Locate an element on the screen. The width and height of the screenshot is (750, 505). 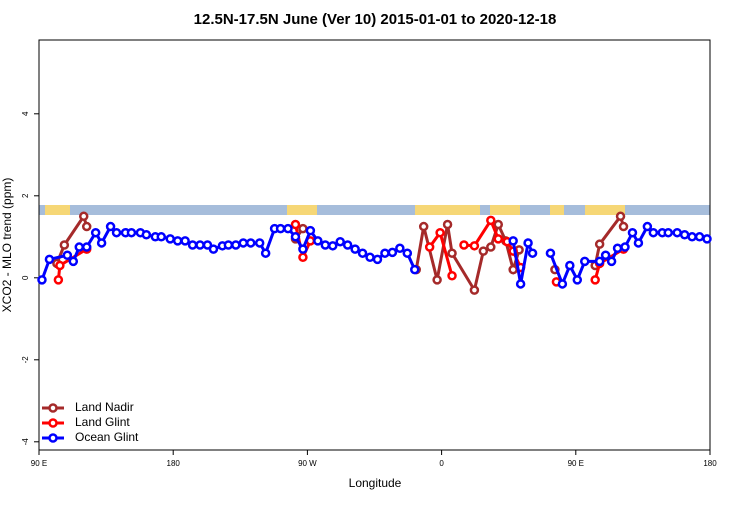
series-line is located at coordinates (340, 253).